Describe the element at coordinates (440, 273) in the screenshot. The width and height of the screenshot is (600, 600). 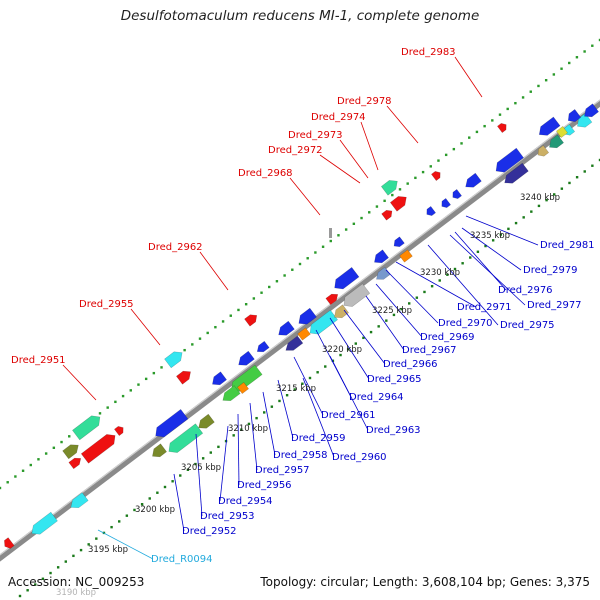
I see `scale-tick-label: 3230 kbp` at that location.